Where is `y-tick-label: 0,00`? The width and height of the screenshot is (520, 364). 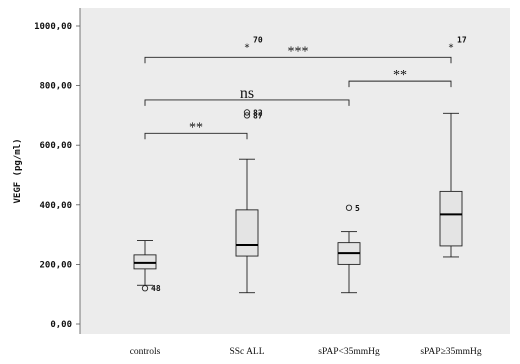 y-tick-label: 0,00 is located at coordinates (61, 325).